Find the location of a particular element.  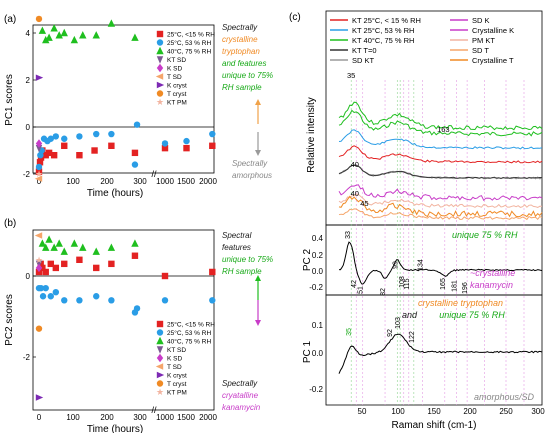

annotation: and features is located at coordinates (244, 63).